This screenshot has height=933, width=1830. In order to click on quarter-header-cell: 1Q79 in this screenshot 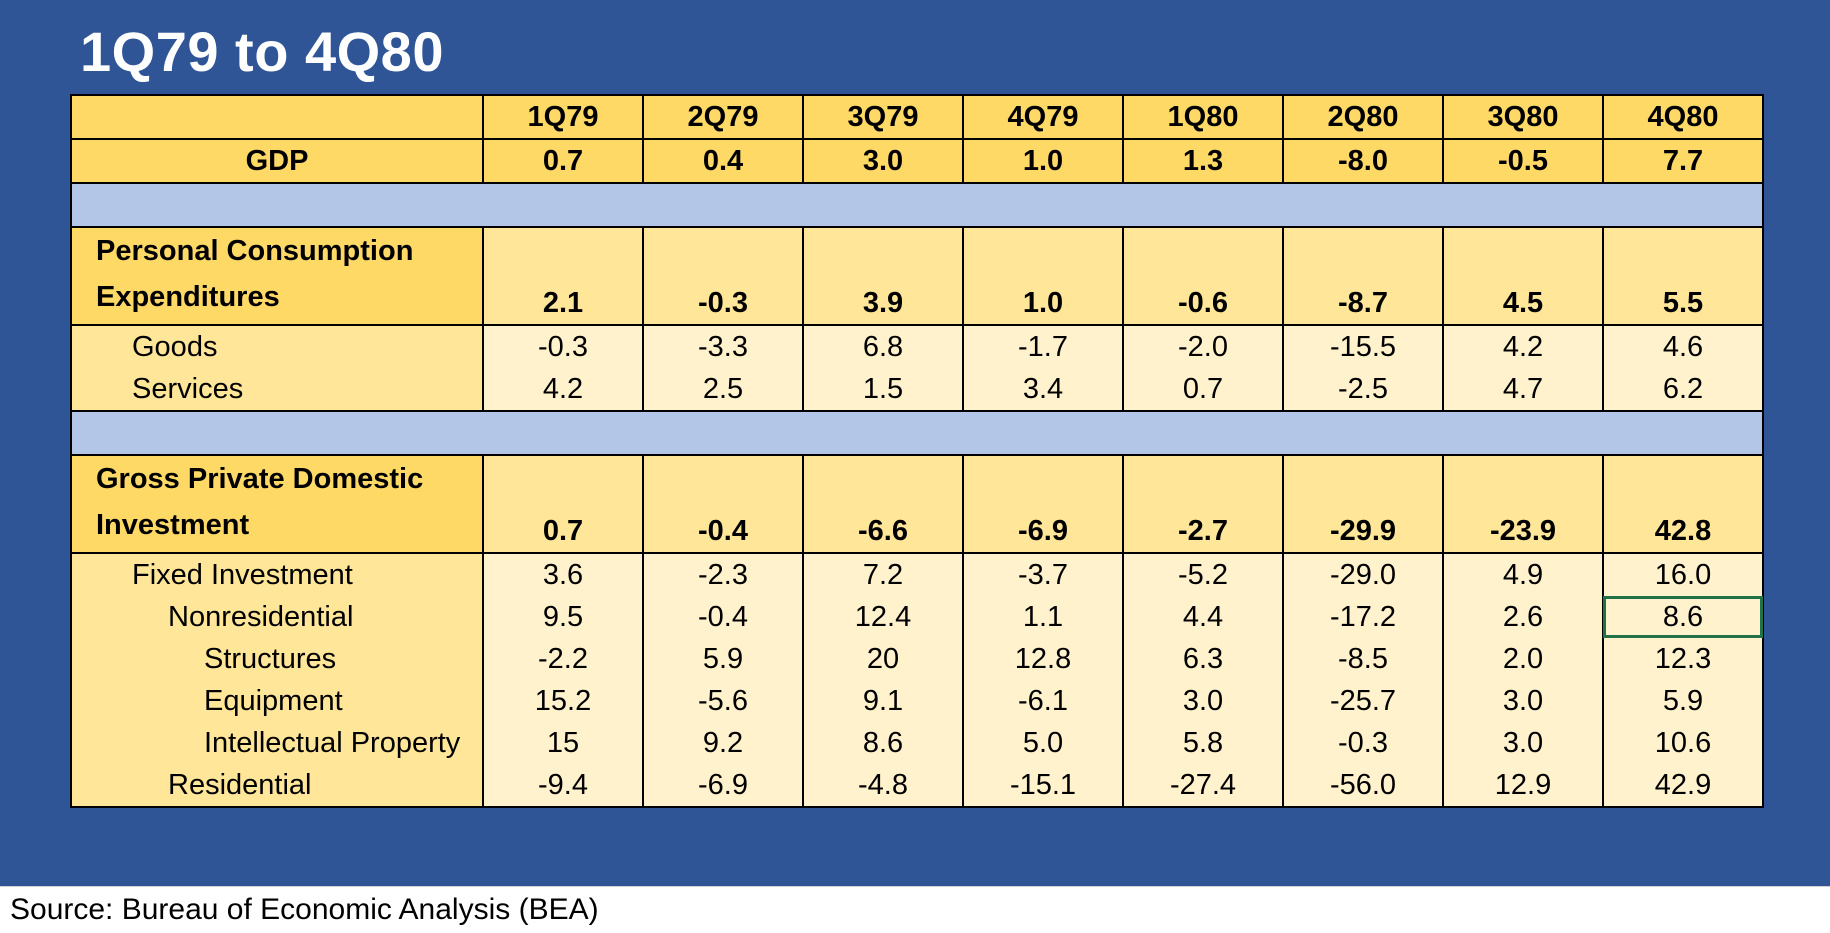, I will do `click(563, 117)`.